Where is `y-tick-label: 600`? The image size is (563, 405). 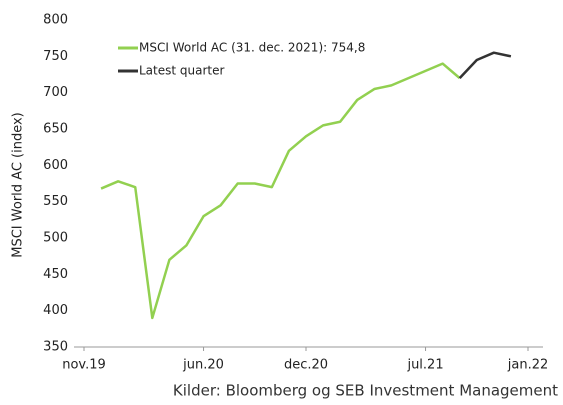 y-tick-label: 600 is located at coordinates (55, 165).